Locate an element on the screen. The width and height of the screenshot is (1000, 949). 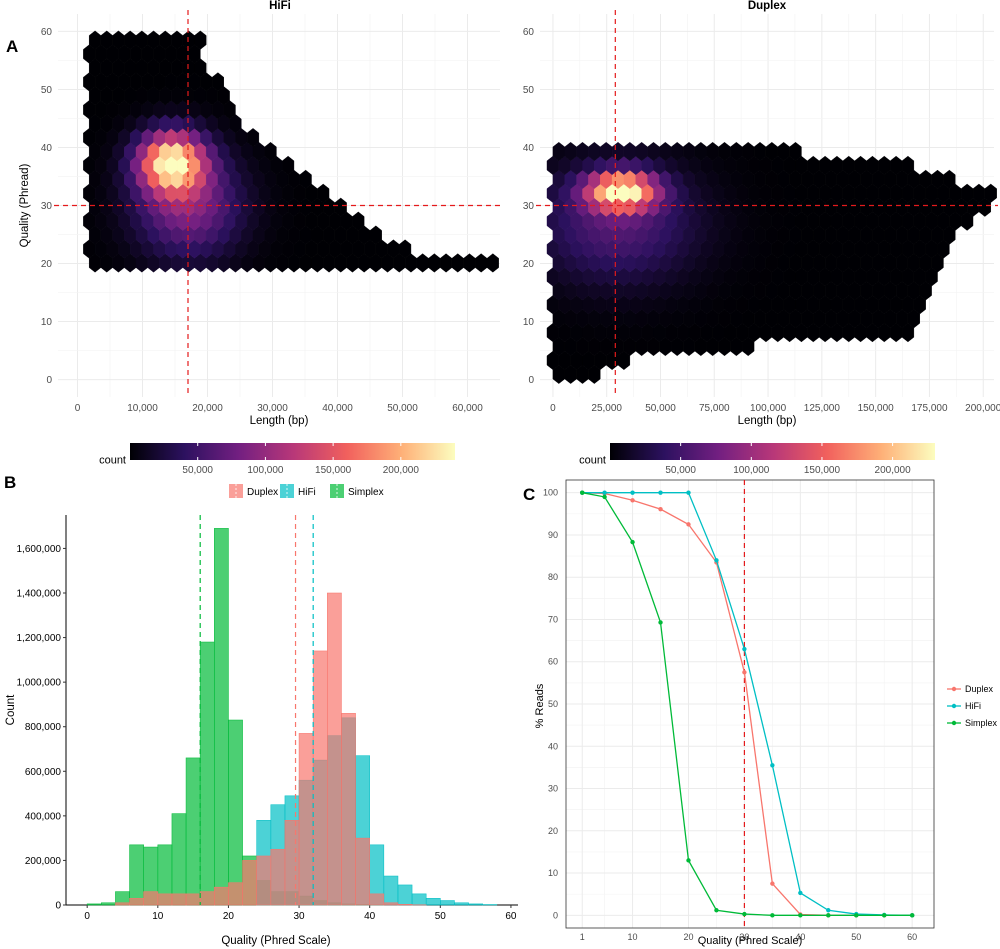
y-tick-label: 90 is located at coordinates (553, 535).